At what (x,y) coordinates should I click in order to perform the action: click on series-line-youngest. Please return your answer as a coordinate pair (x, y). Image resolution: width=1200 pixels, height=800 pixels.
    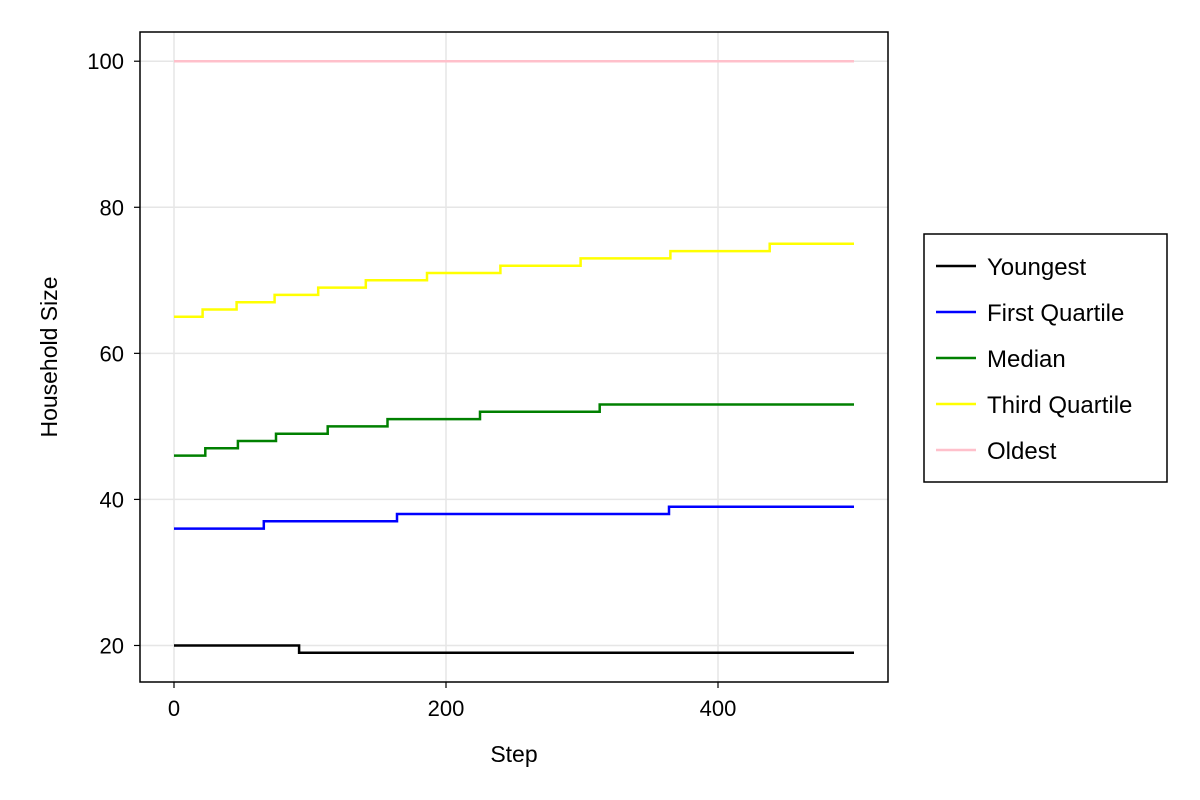
    Looking at the image, I should click on (514, 649).